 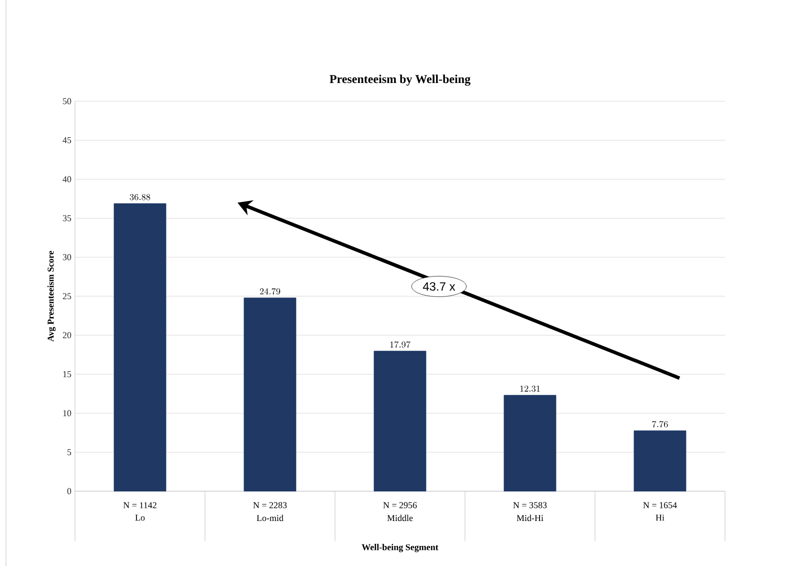 What do you see at coordinates (67, 413) in the screenshot?
I see `y-tick-label: 10` at bounding box center [67, 413].